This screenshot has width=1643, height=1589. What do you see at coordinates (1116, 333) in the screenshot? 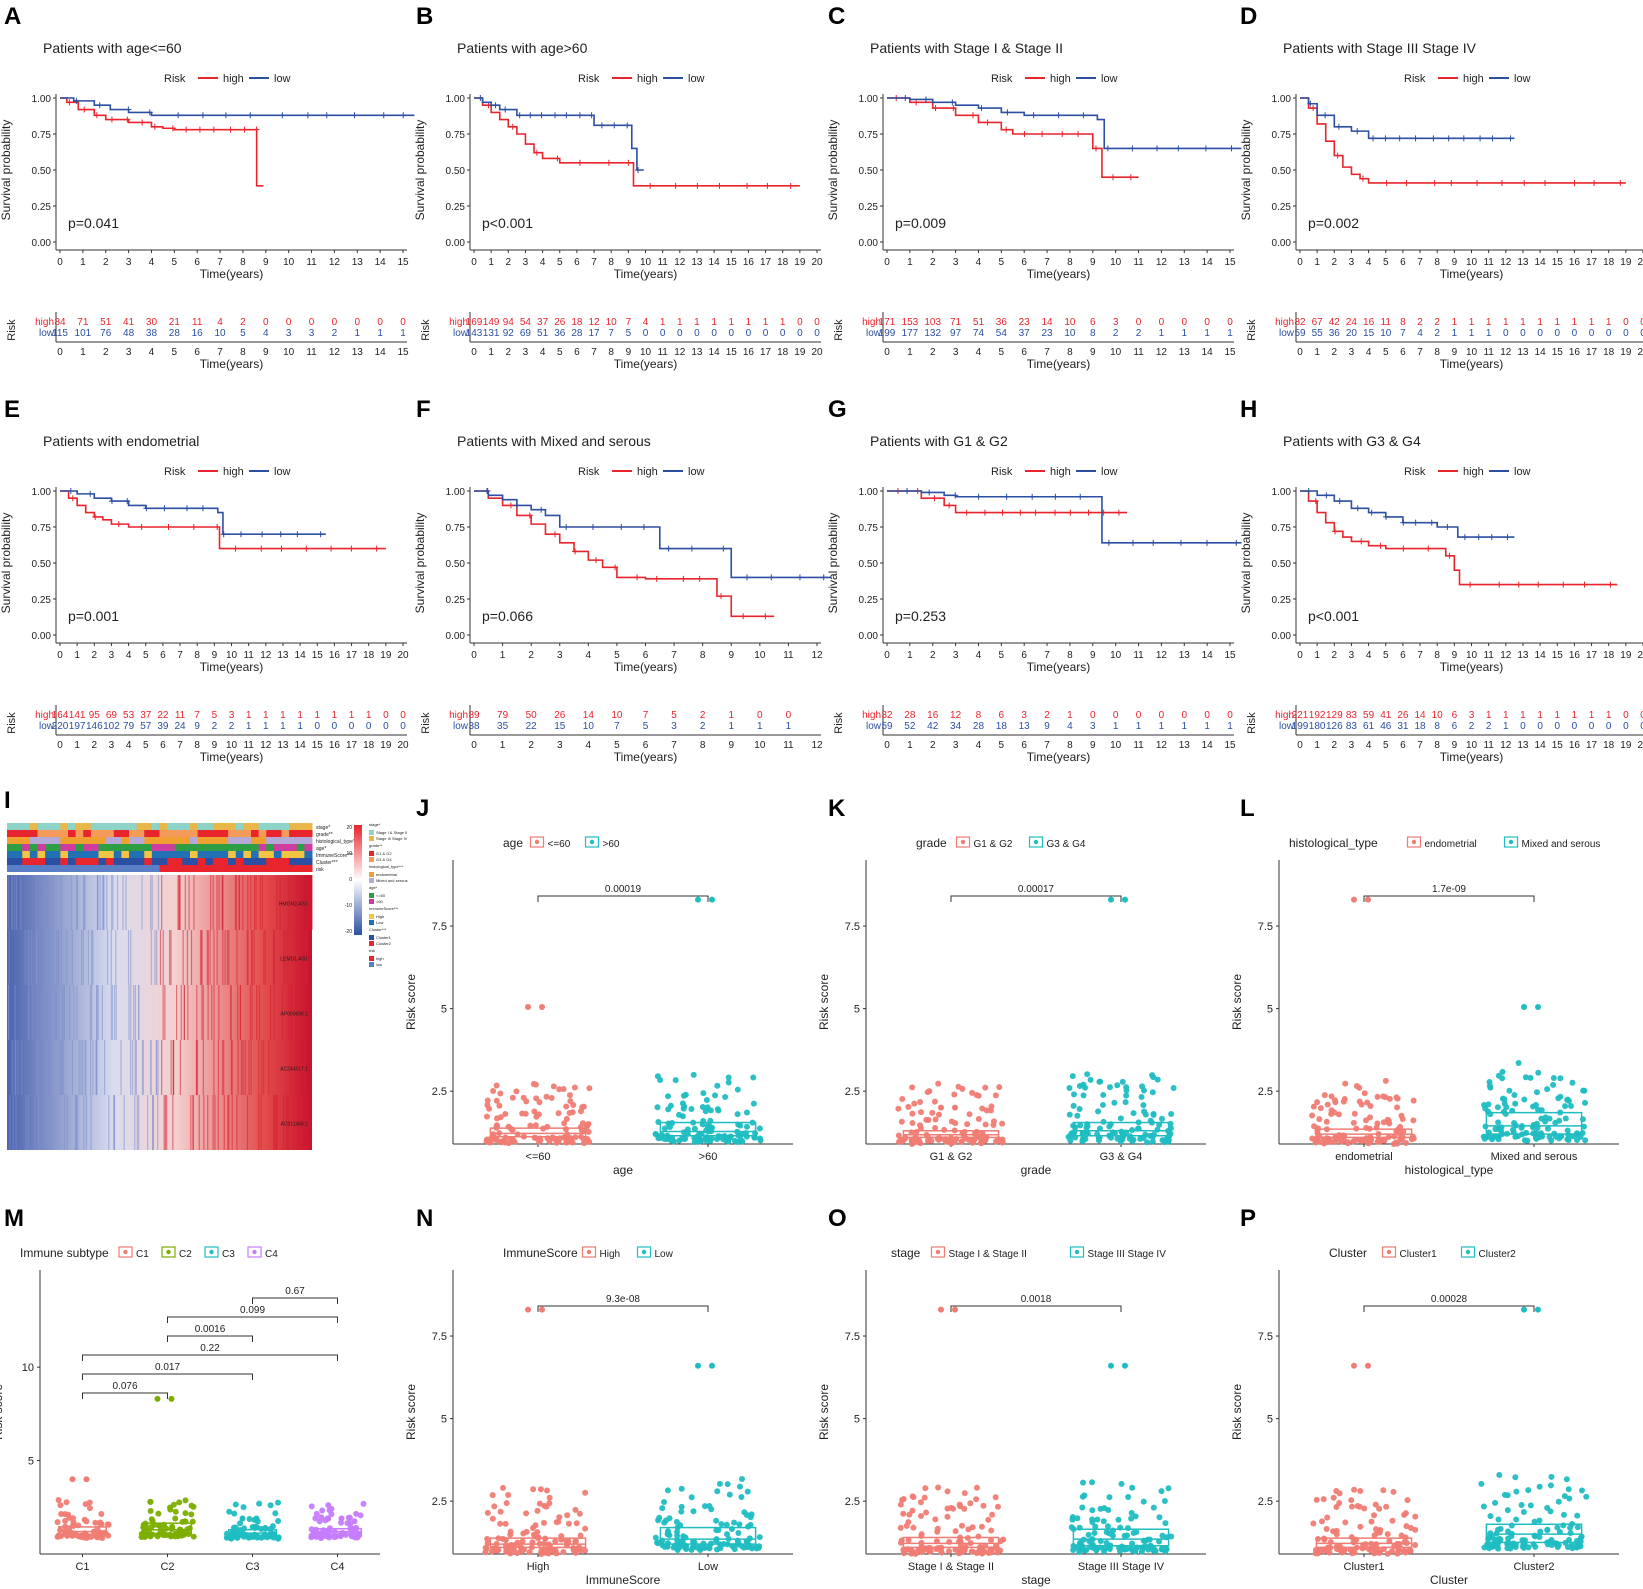
I see `risk-count-low: 2` at bounding box center [1116, 333].